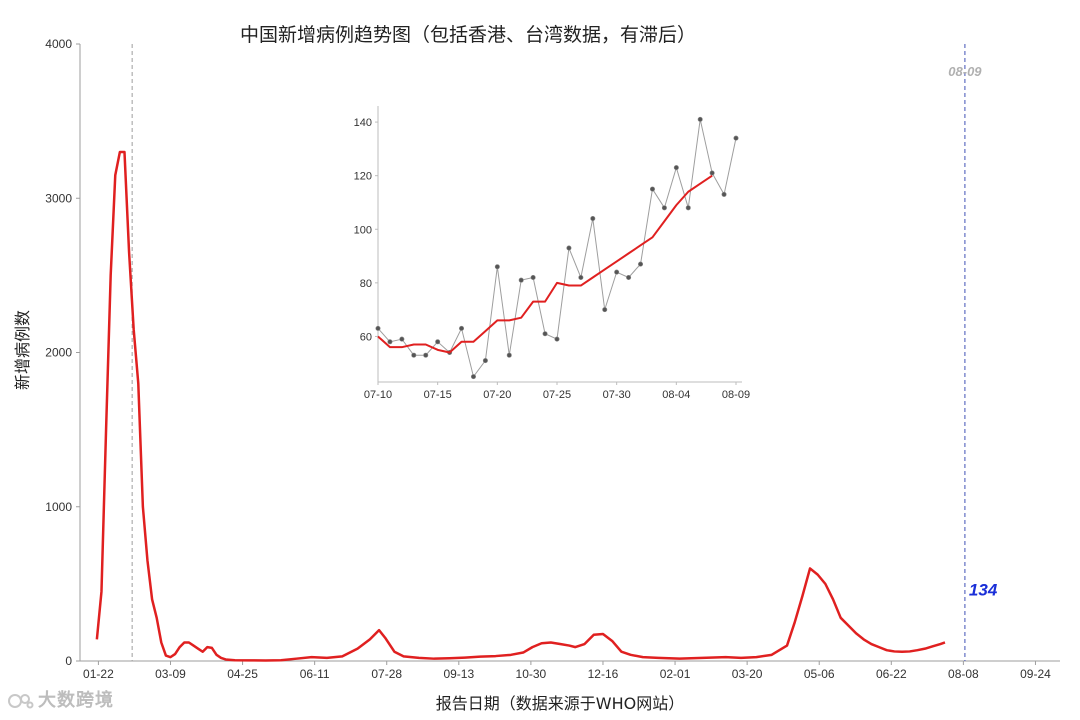 The image size is (1080, 720). Describe the element at coordinates (21, 701) in the screenshot. I see `watermark-icon` at that location.